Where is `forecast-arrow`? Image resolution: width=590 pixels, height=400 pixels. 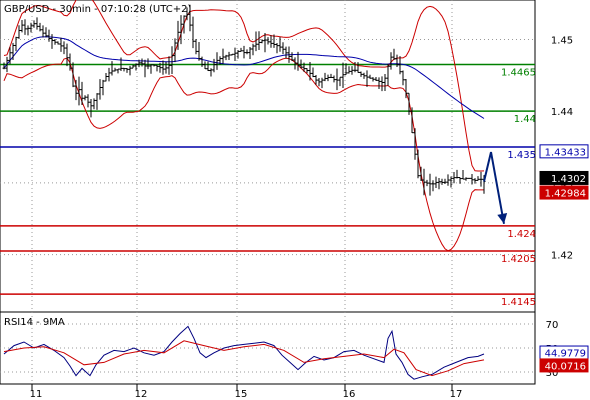 forecast-arrow is located at coordinates (495, 187).